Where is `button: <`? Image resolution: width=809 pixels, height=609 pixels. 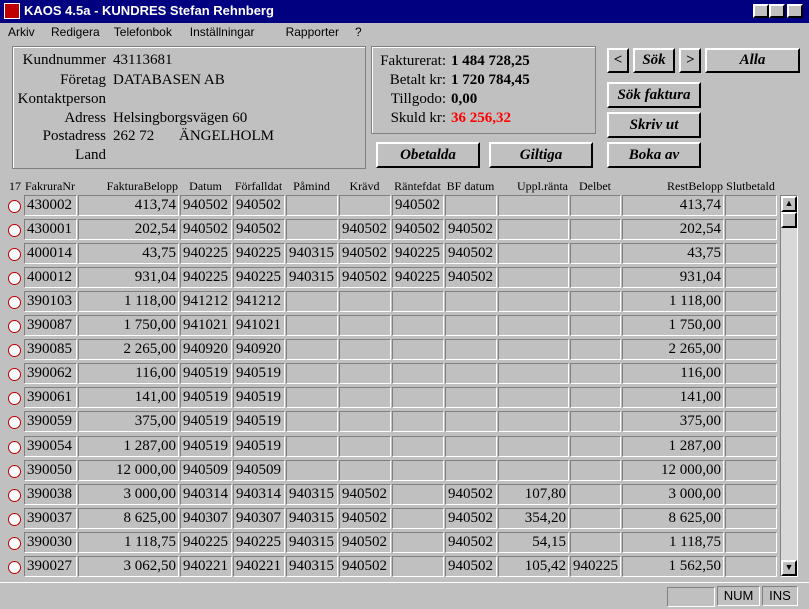
button: < is located at coordinates (618, 60).